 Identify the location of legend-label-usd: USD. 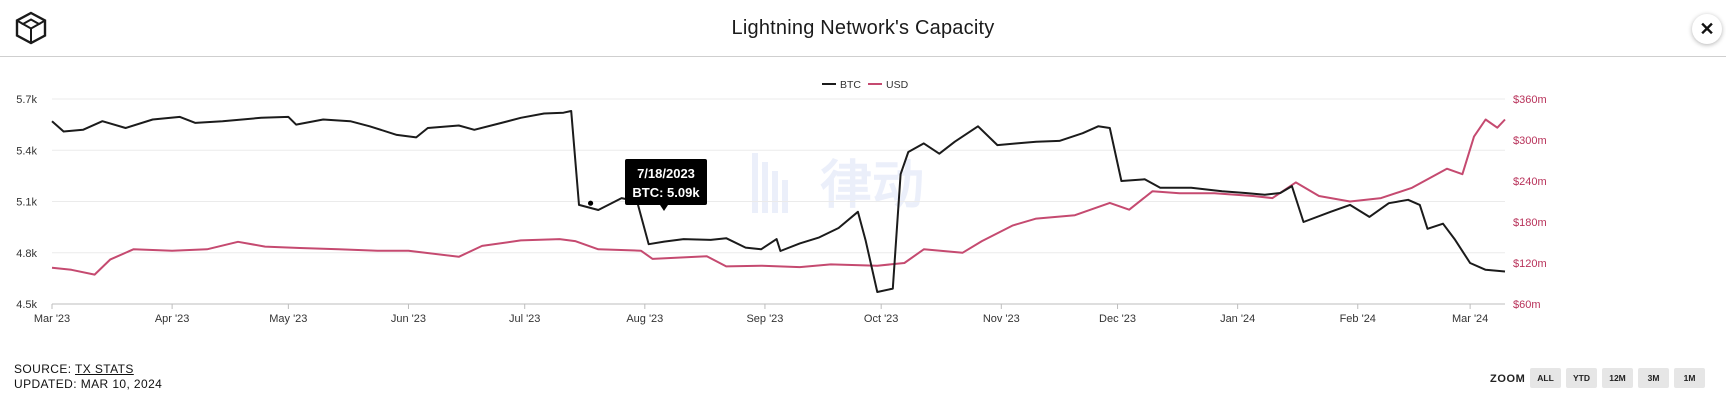
(897, 85).